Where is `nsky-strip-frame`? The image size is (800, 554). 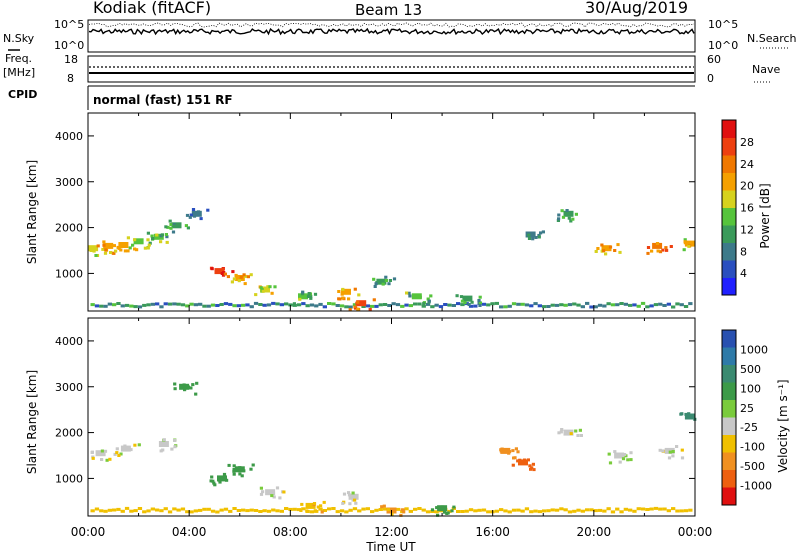 nsky-strip-frame is located at coordinates (391, 36).